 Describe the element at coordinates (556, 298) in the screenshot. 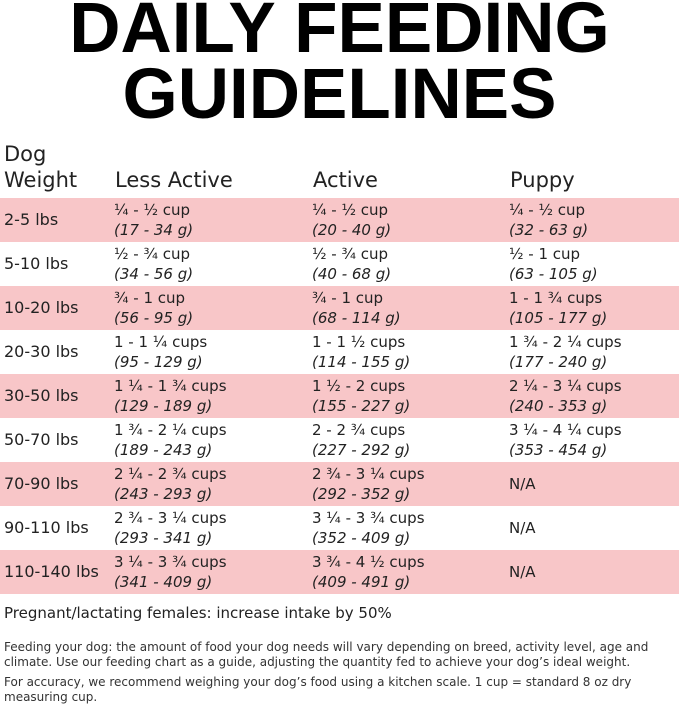

I see `puppy-cups: 1 - 1 ¾ cups` at that location.